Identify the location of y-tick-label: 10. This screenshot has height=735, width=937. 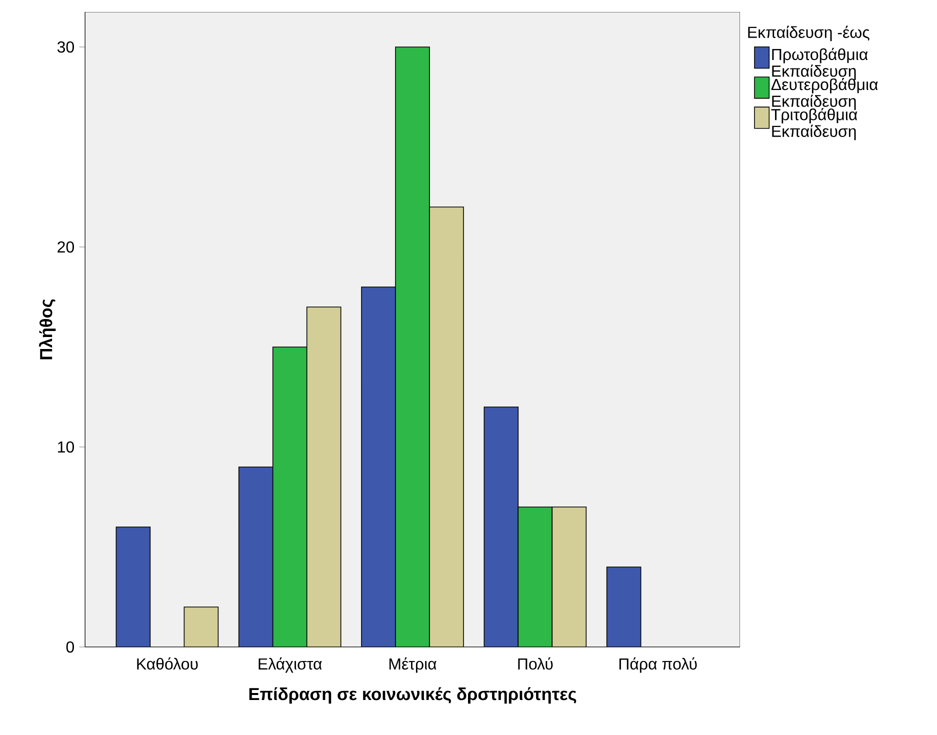
(66, 447).